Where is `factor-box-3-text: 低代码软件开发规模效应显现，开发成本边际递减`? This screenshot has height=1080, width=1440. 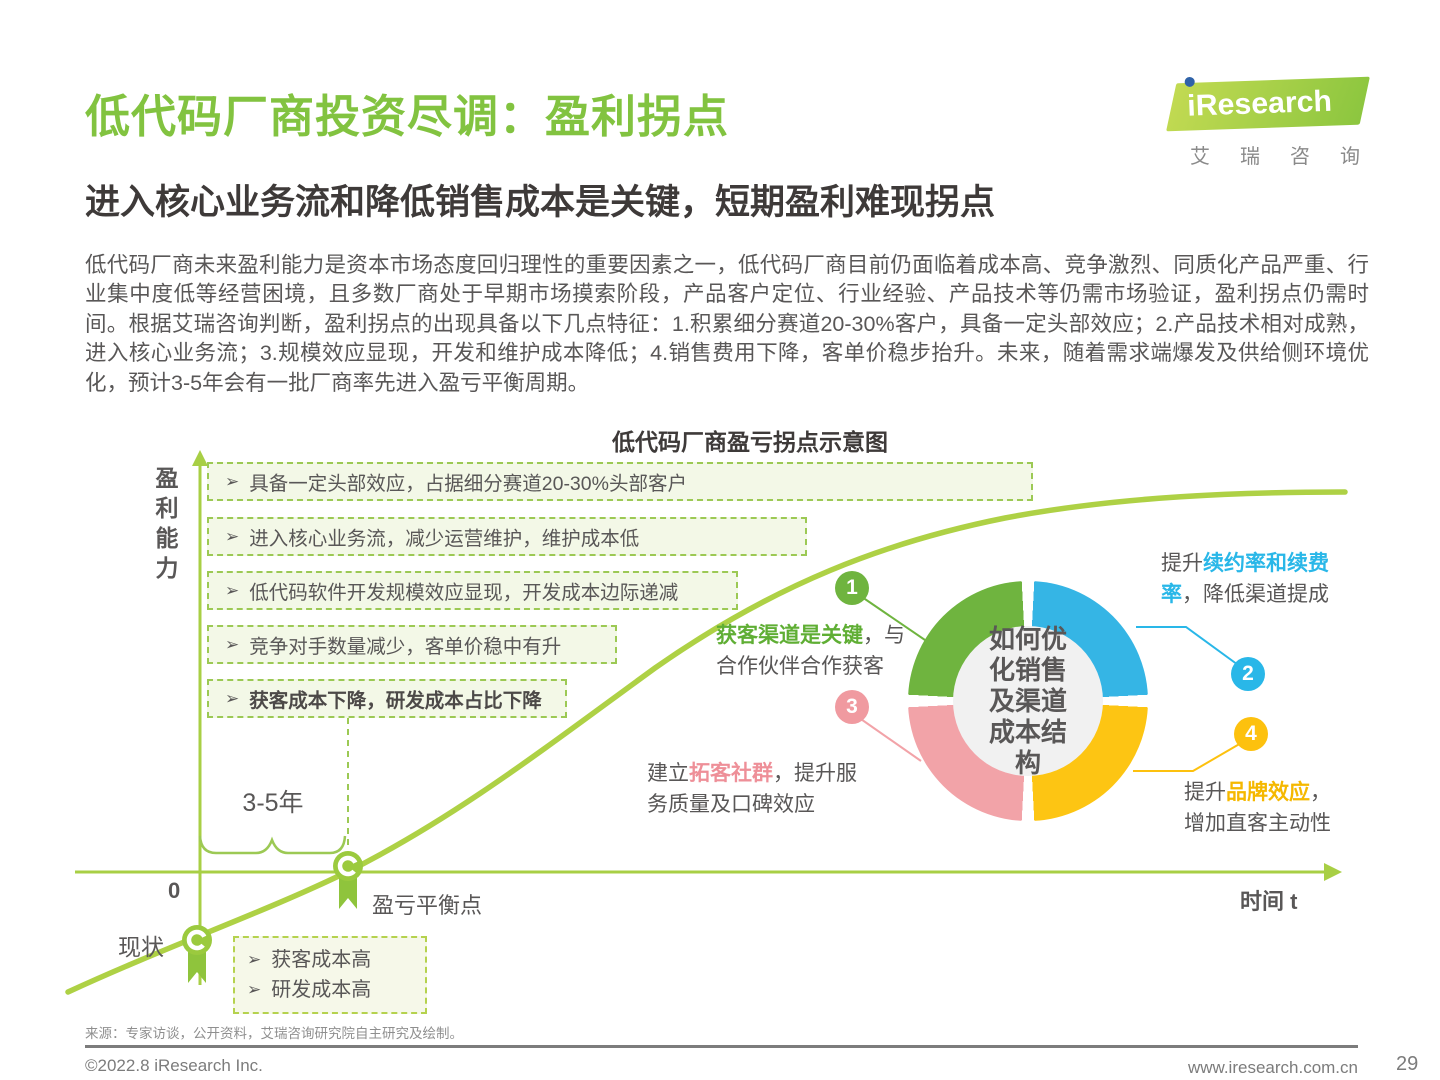
factor-box-3-text: 低代码软件开发规模效应显现，开发成本边际递减 is located at coordinates (464, 593).